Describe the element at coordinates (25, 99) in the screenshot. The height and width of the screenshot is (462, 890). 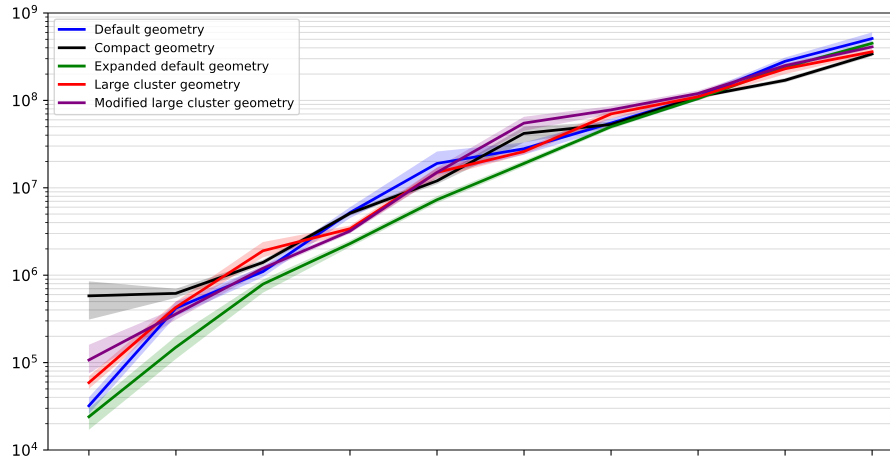
I see `y-tick-label: 10$^{8}$` at that location.